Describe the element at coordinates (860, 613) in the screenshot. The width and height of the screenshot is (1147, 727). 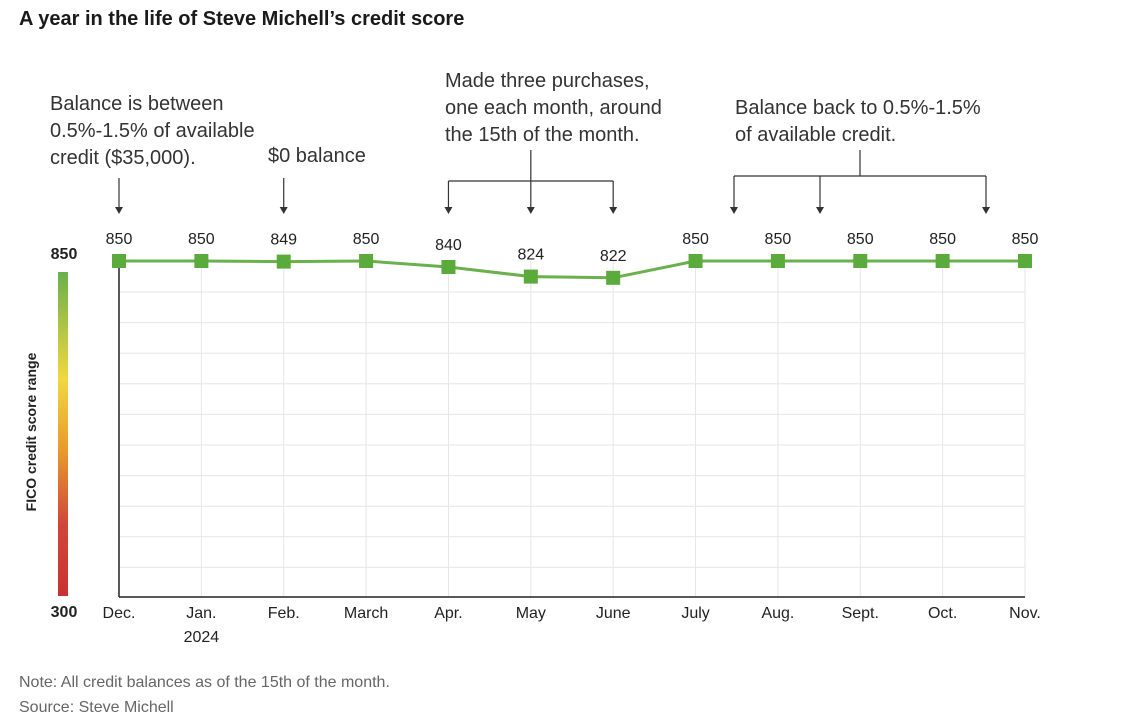
I see `x-tick-label: Sept.` at that location.